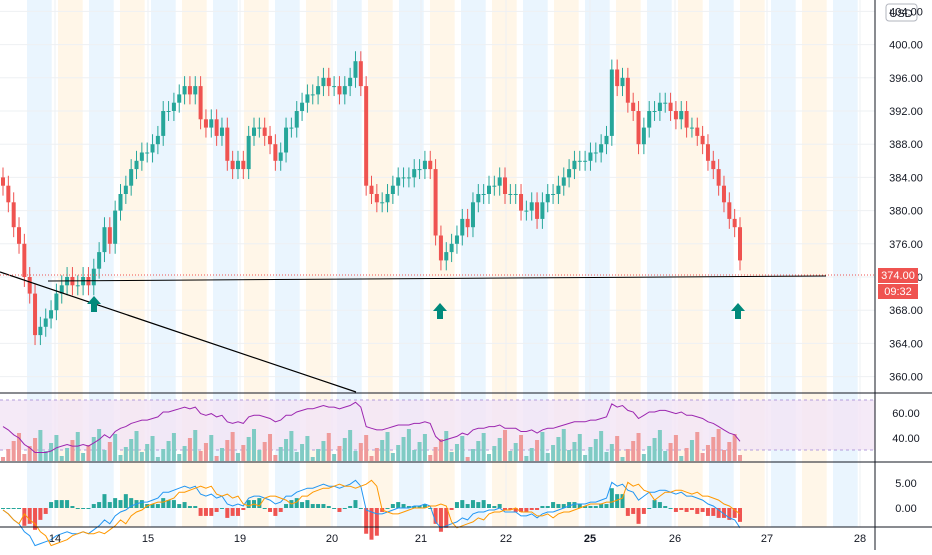 This screenshot has height=555, width=932. What do you see at coordinates (906, 439) in the screenshot?
I see `rsi-tick-label: 40.00` at bounding box center [906, 439].